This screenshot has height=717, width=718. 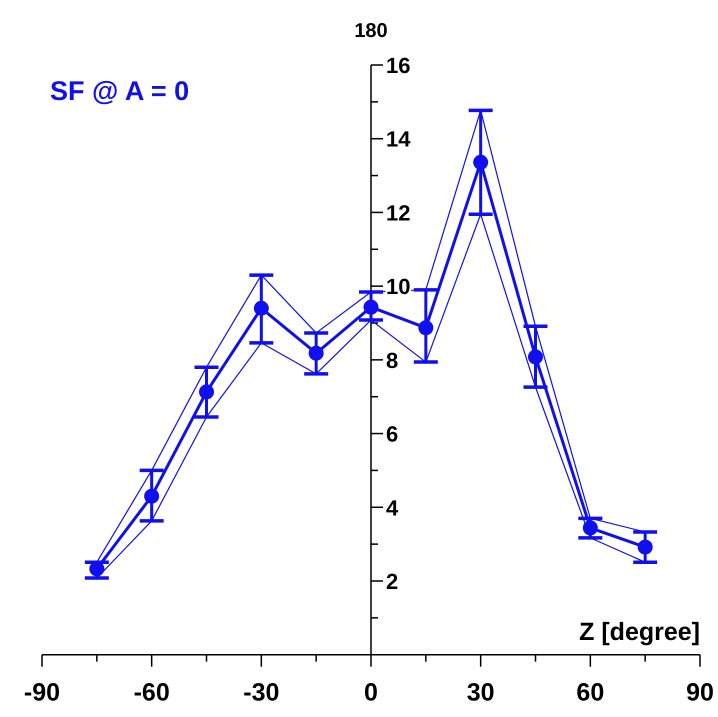 I want to click on x-axis-title: Z [degree], so click(x=639, y=632).